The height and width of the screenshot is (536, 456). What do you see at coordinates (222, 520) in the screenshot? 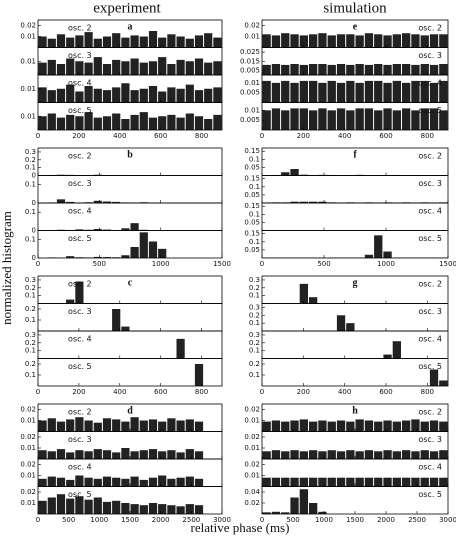
I see `x-tick-label: 3000` at bounding box center [222, 520].